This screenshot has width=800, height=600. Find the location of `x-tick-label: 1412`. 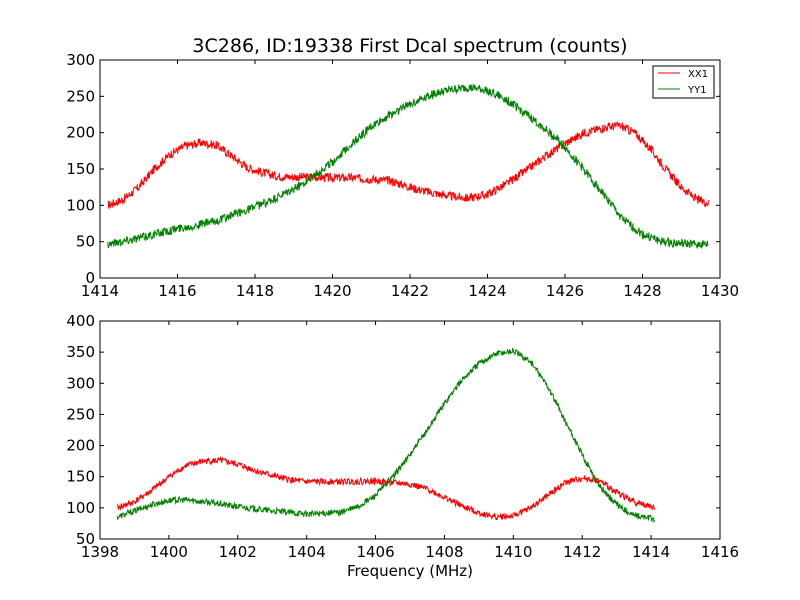

x-tick-label: 1412 is located at coordinates (582, 552).